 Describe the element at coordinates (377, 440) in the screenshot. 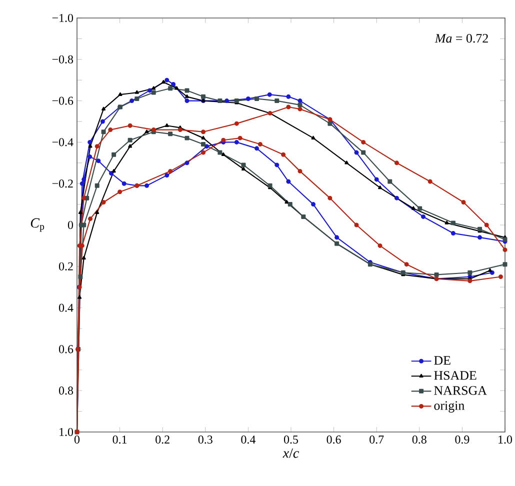

I see `x-tick-label: 0.7` at that location.